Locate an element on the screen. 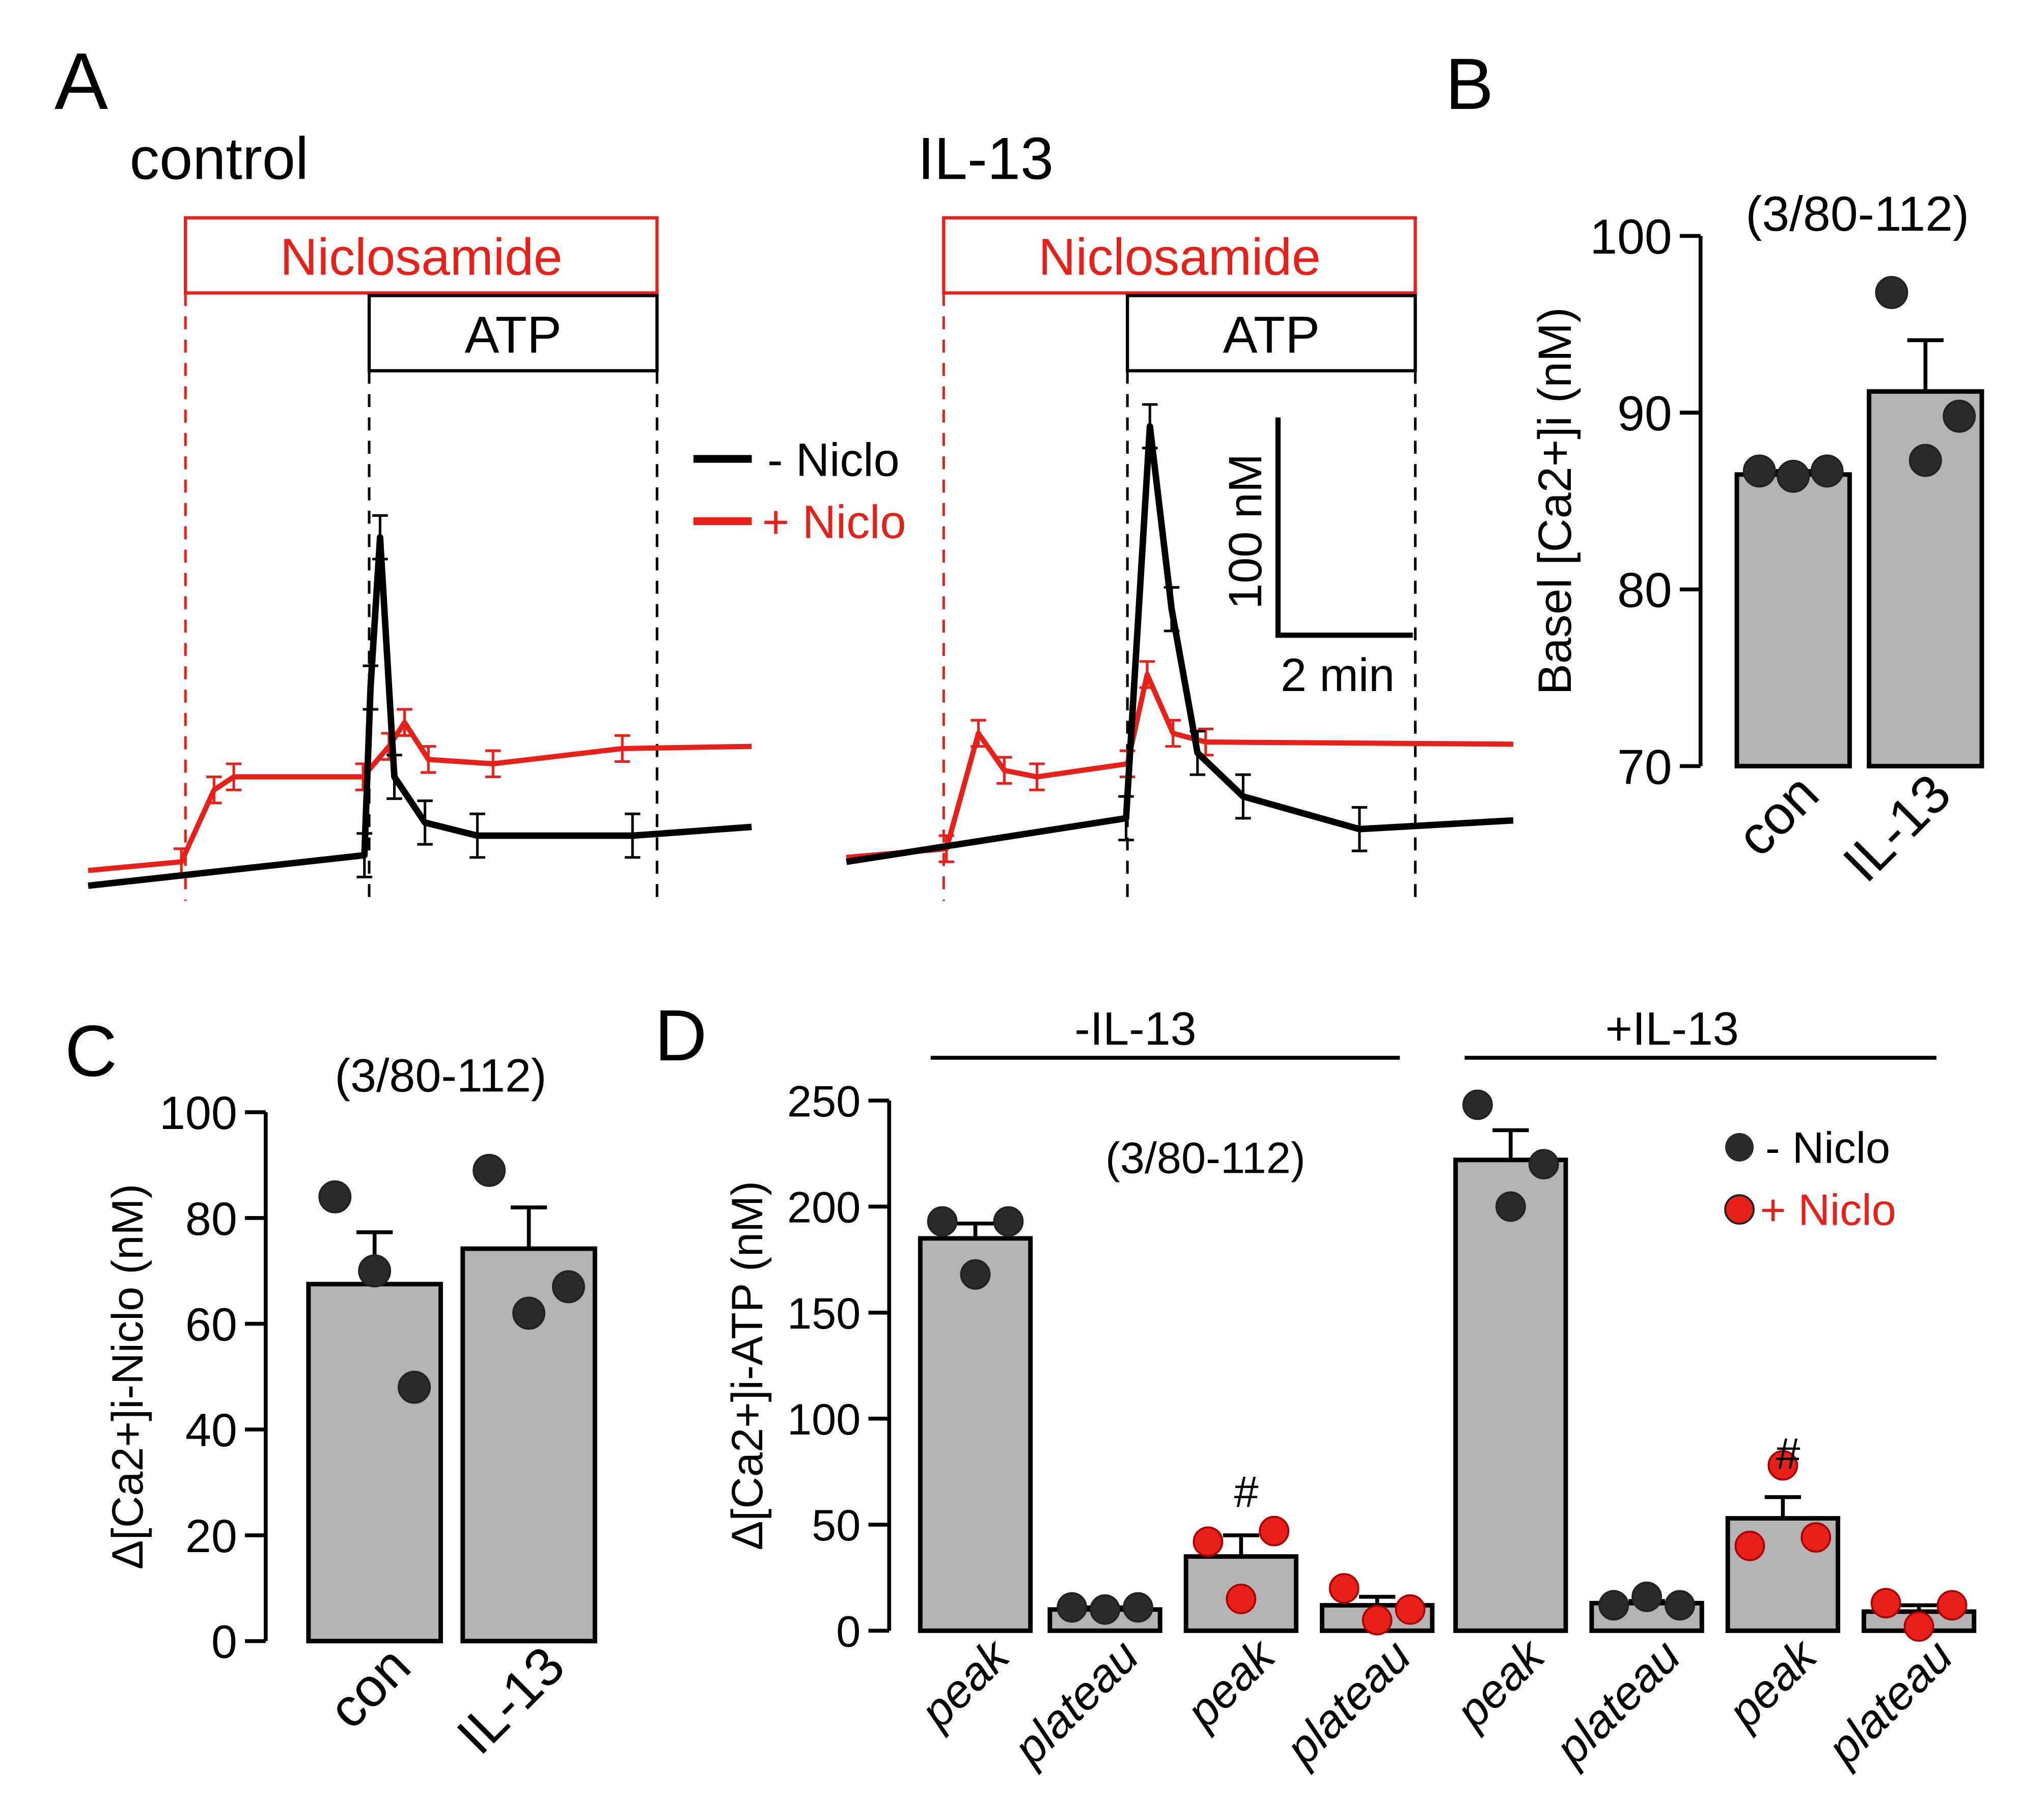 The height and width of the screenshot is (1820, 2022). y-tick-label: 50 is located at coordinates (837, 1525).